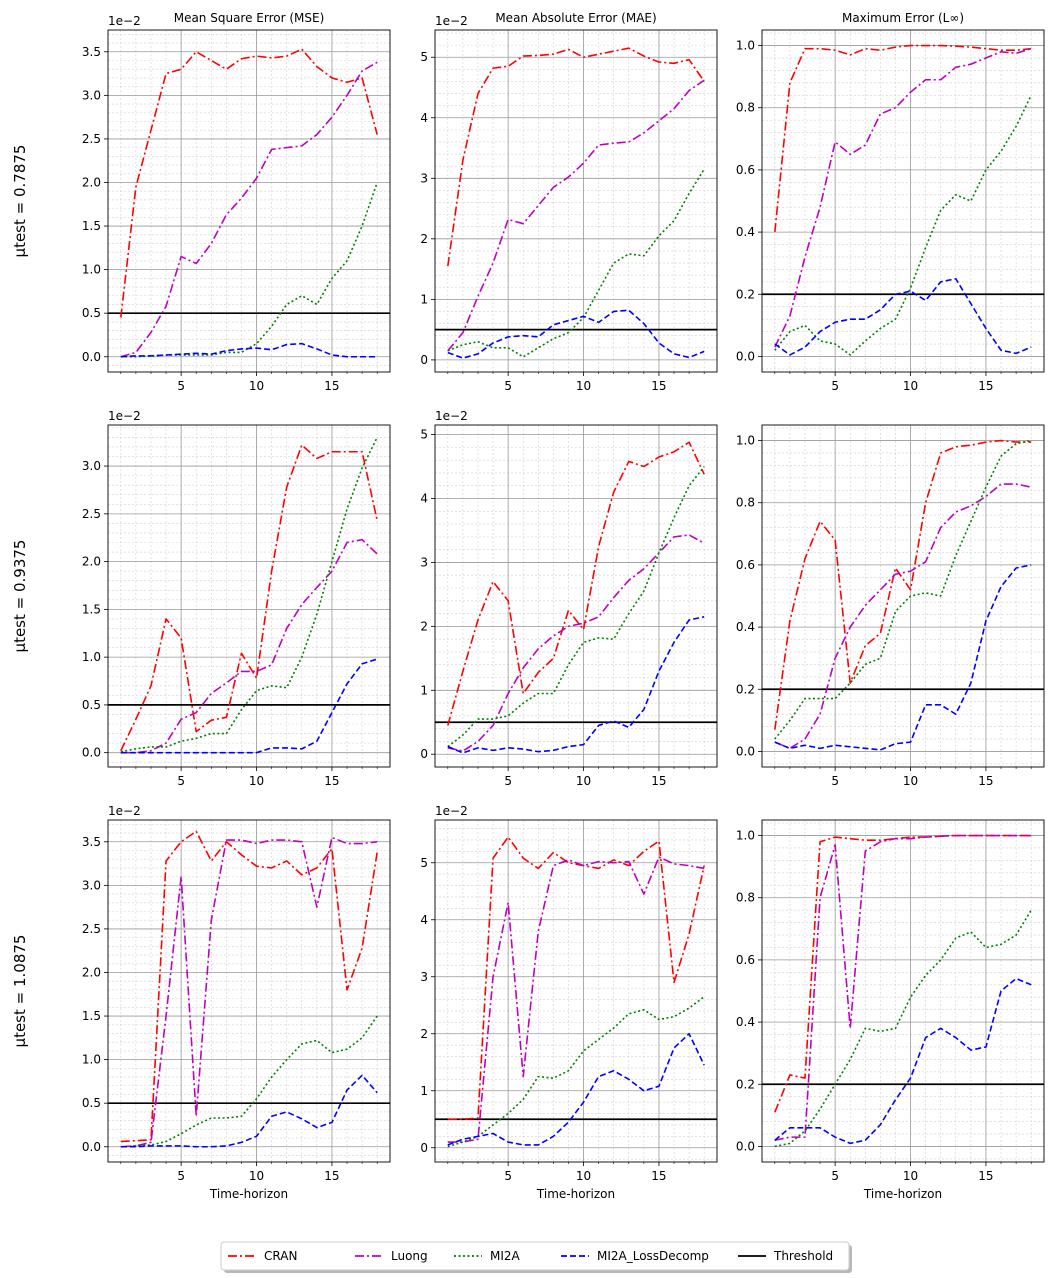 Image resolution: width=1054 pixels, height=1278 pixels. What do you see at coordinates (91, 1016) in the screenshot?
I see `y-tick-label: 1.5` at bounding box center [91, 1016].